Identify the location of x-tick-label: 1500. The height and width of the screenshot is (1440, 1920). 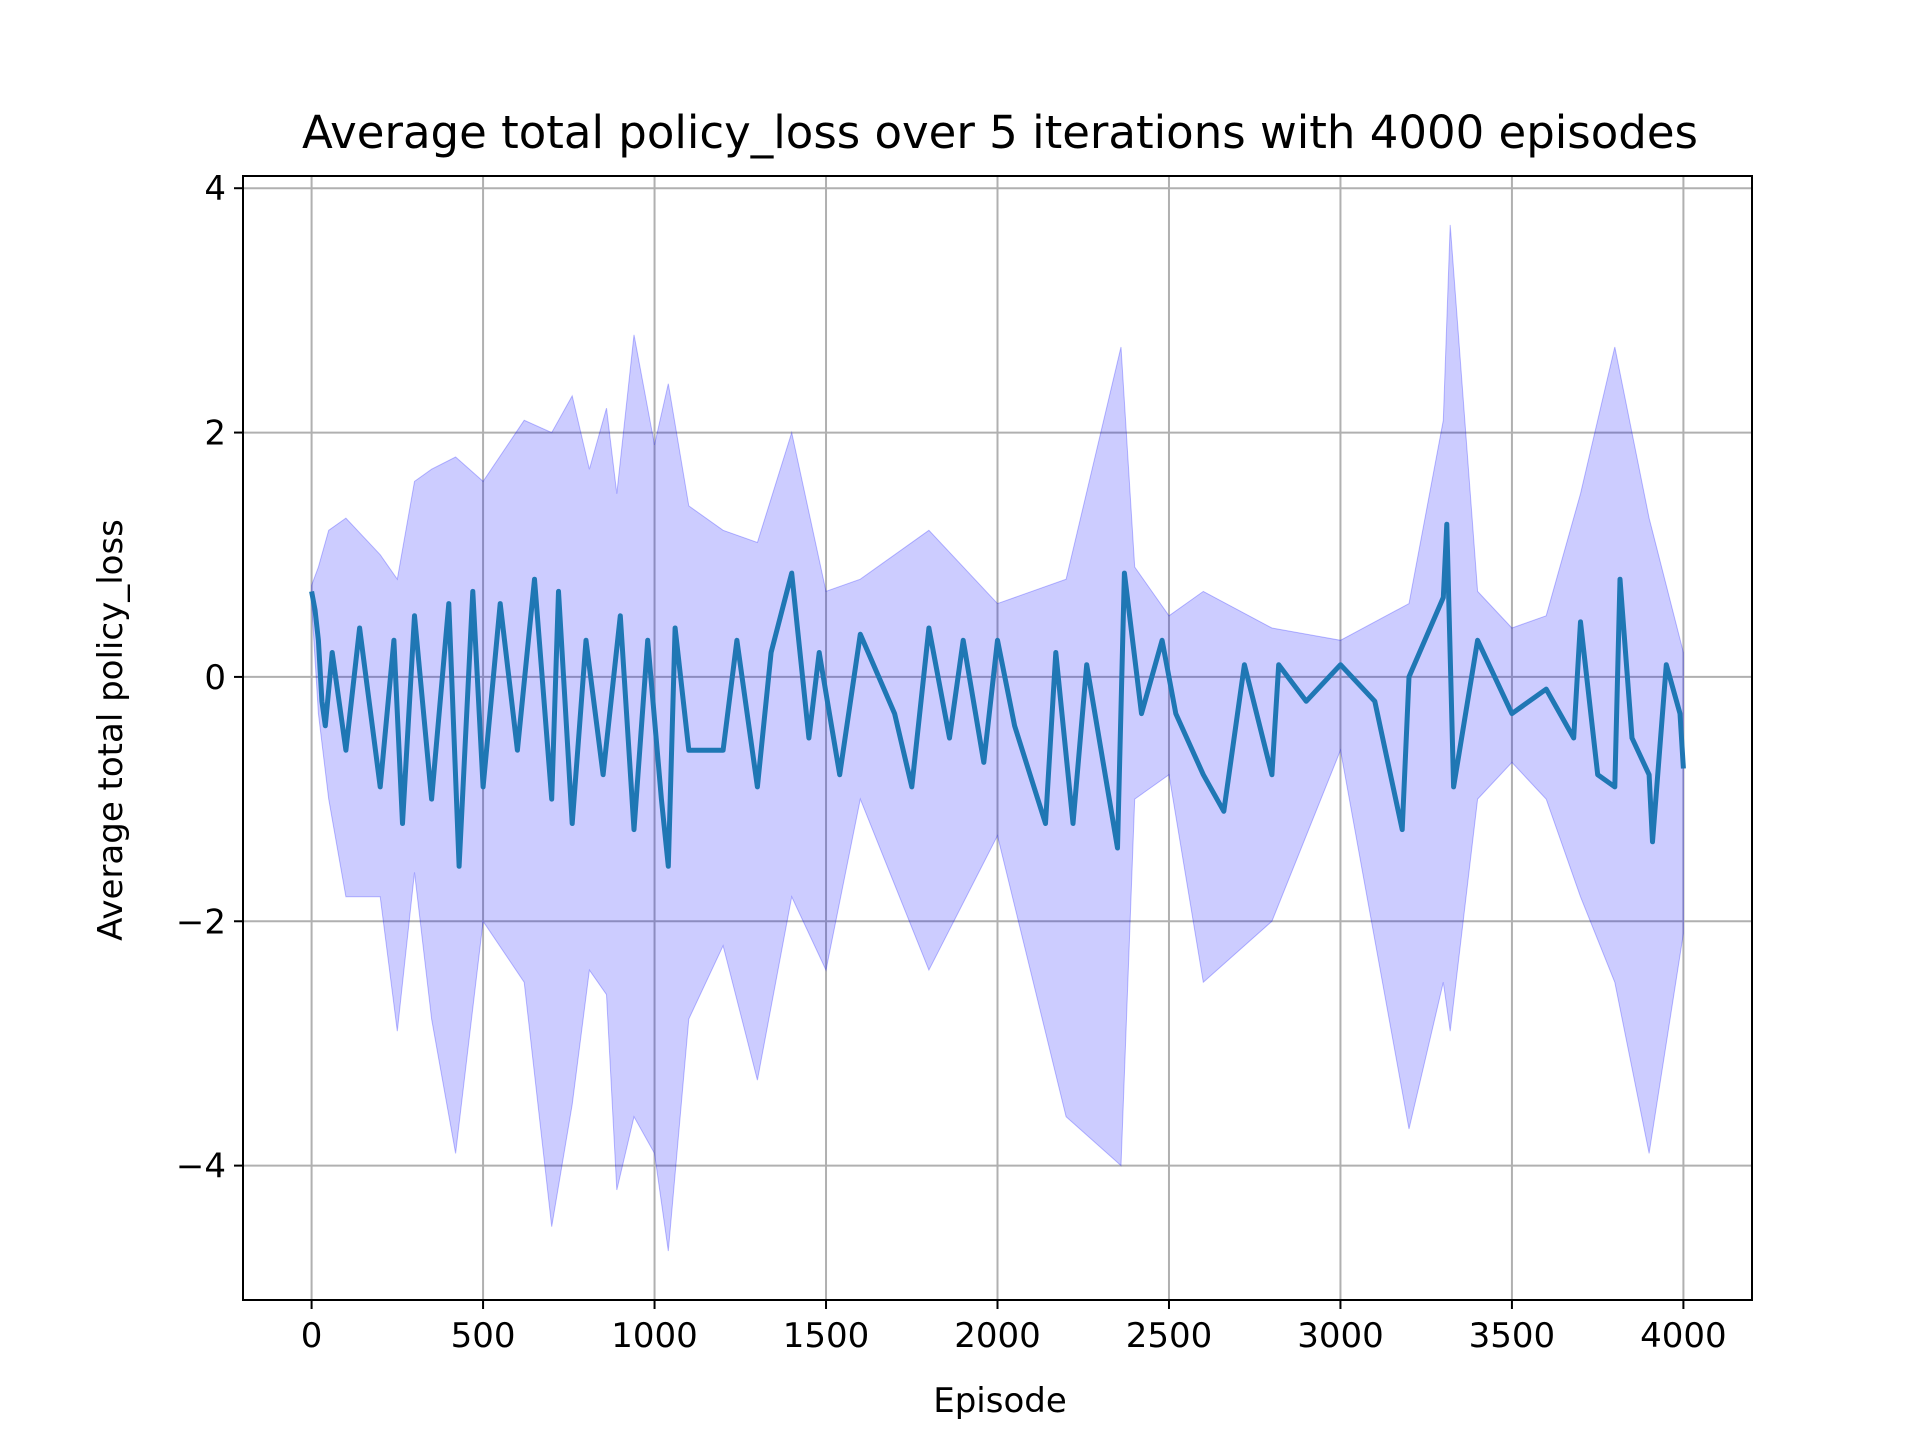
(826, 1336).